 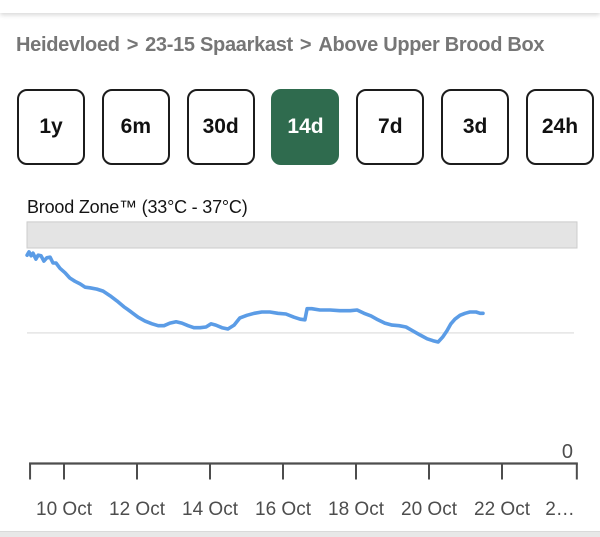 I want to click on x-axis-label: 16 Oct, so click(x=283, y=509).